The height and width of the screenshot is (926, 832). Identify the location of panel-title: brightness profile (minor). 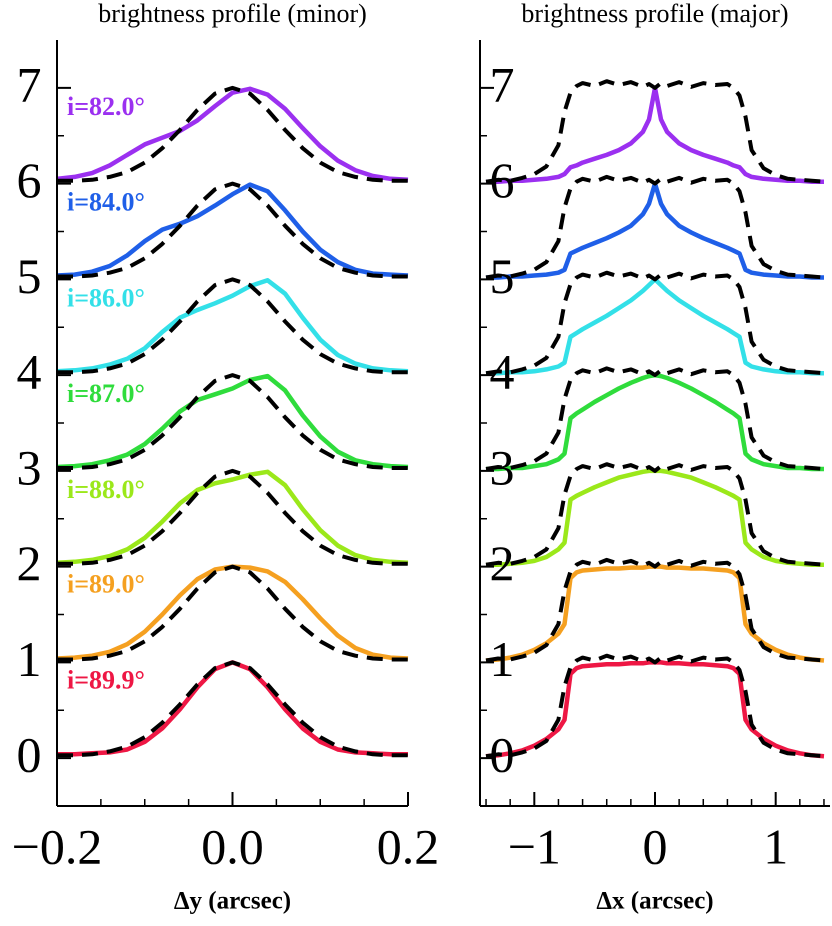
(232, 14).